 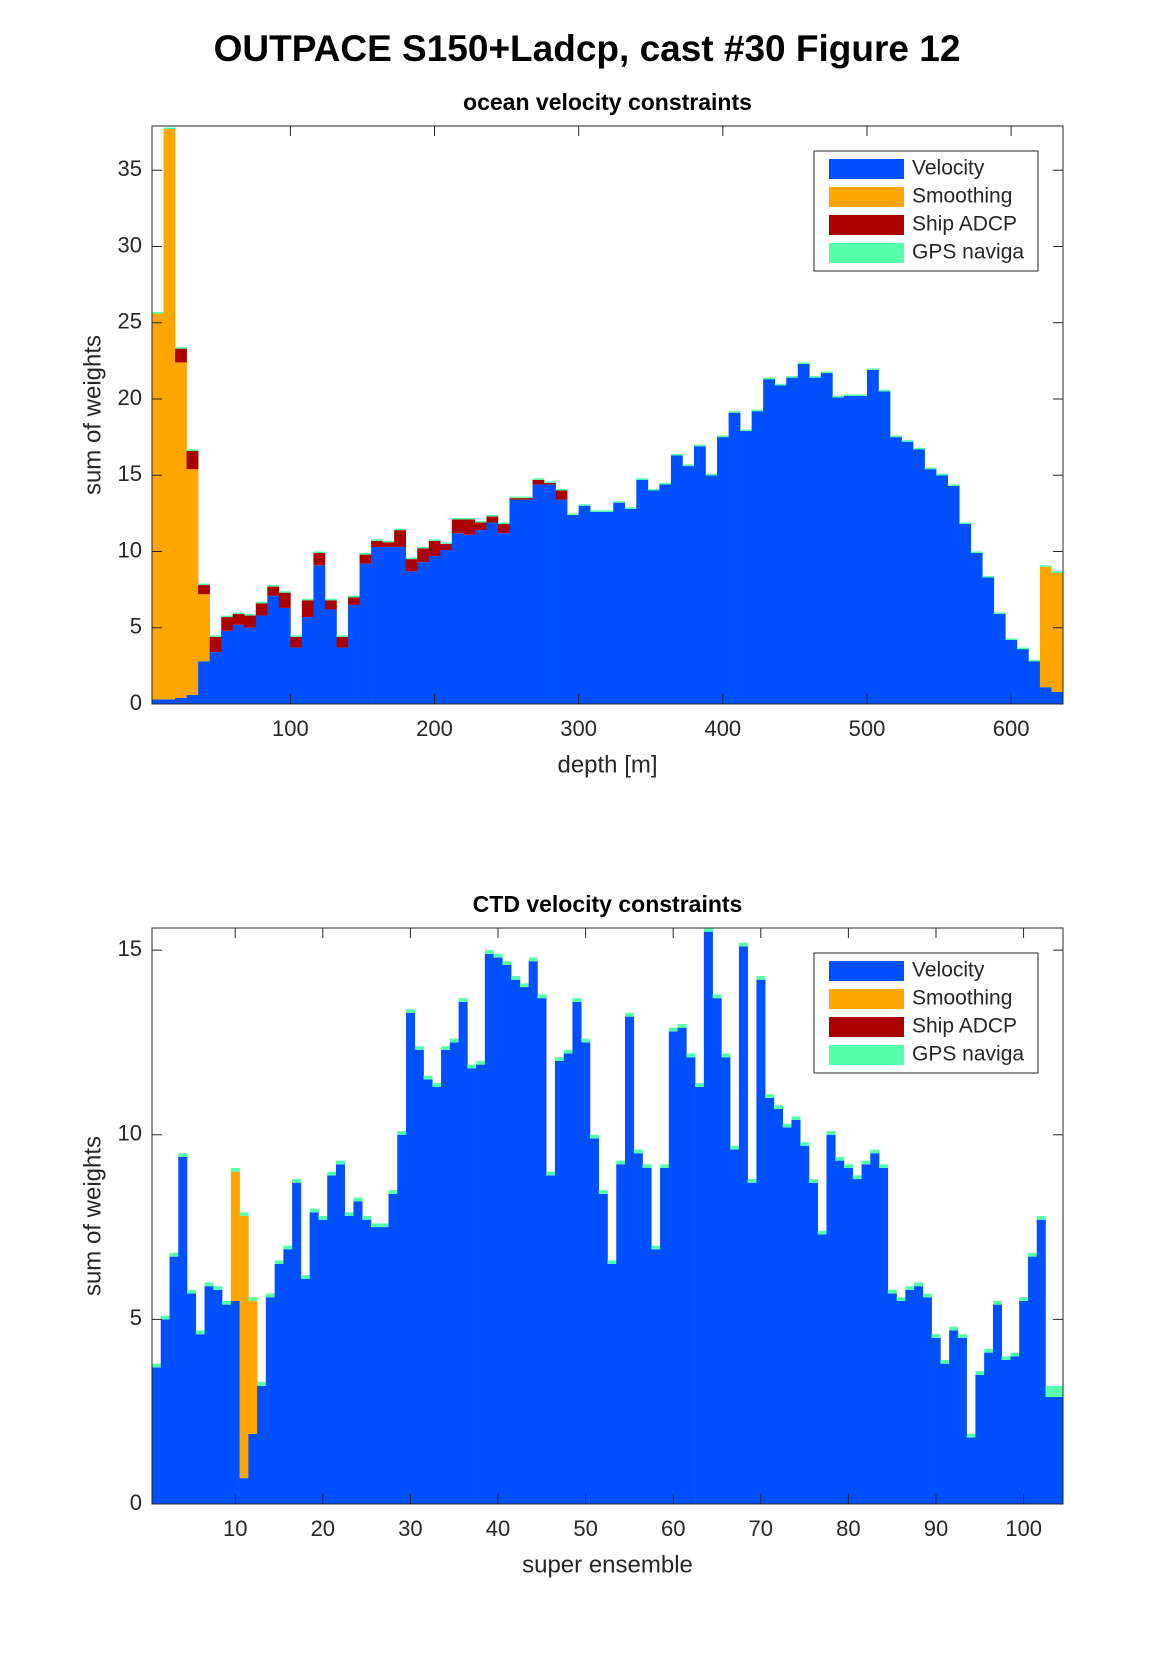 What do you see at coordinates (92, 1216) in the screenshot?
I see `y-axis-label: sum of weights` at bounding box center [92, 1216].